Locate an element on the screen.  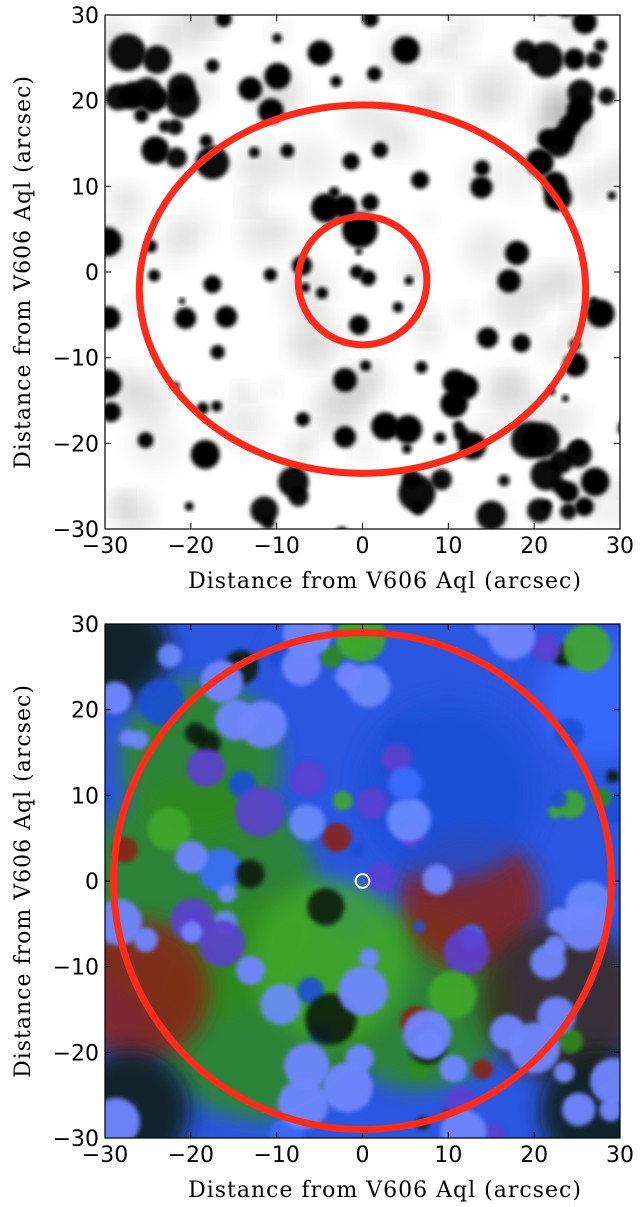
source-position-marker is located at coordinates (362, 881).